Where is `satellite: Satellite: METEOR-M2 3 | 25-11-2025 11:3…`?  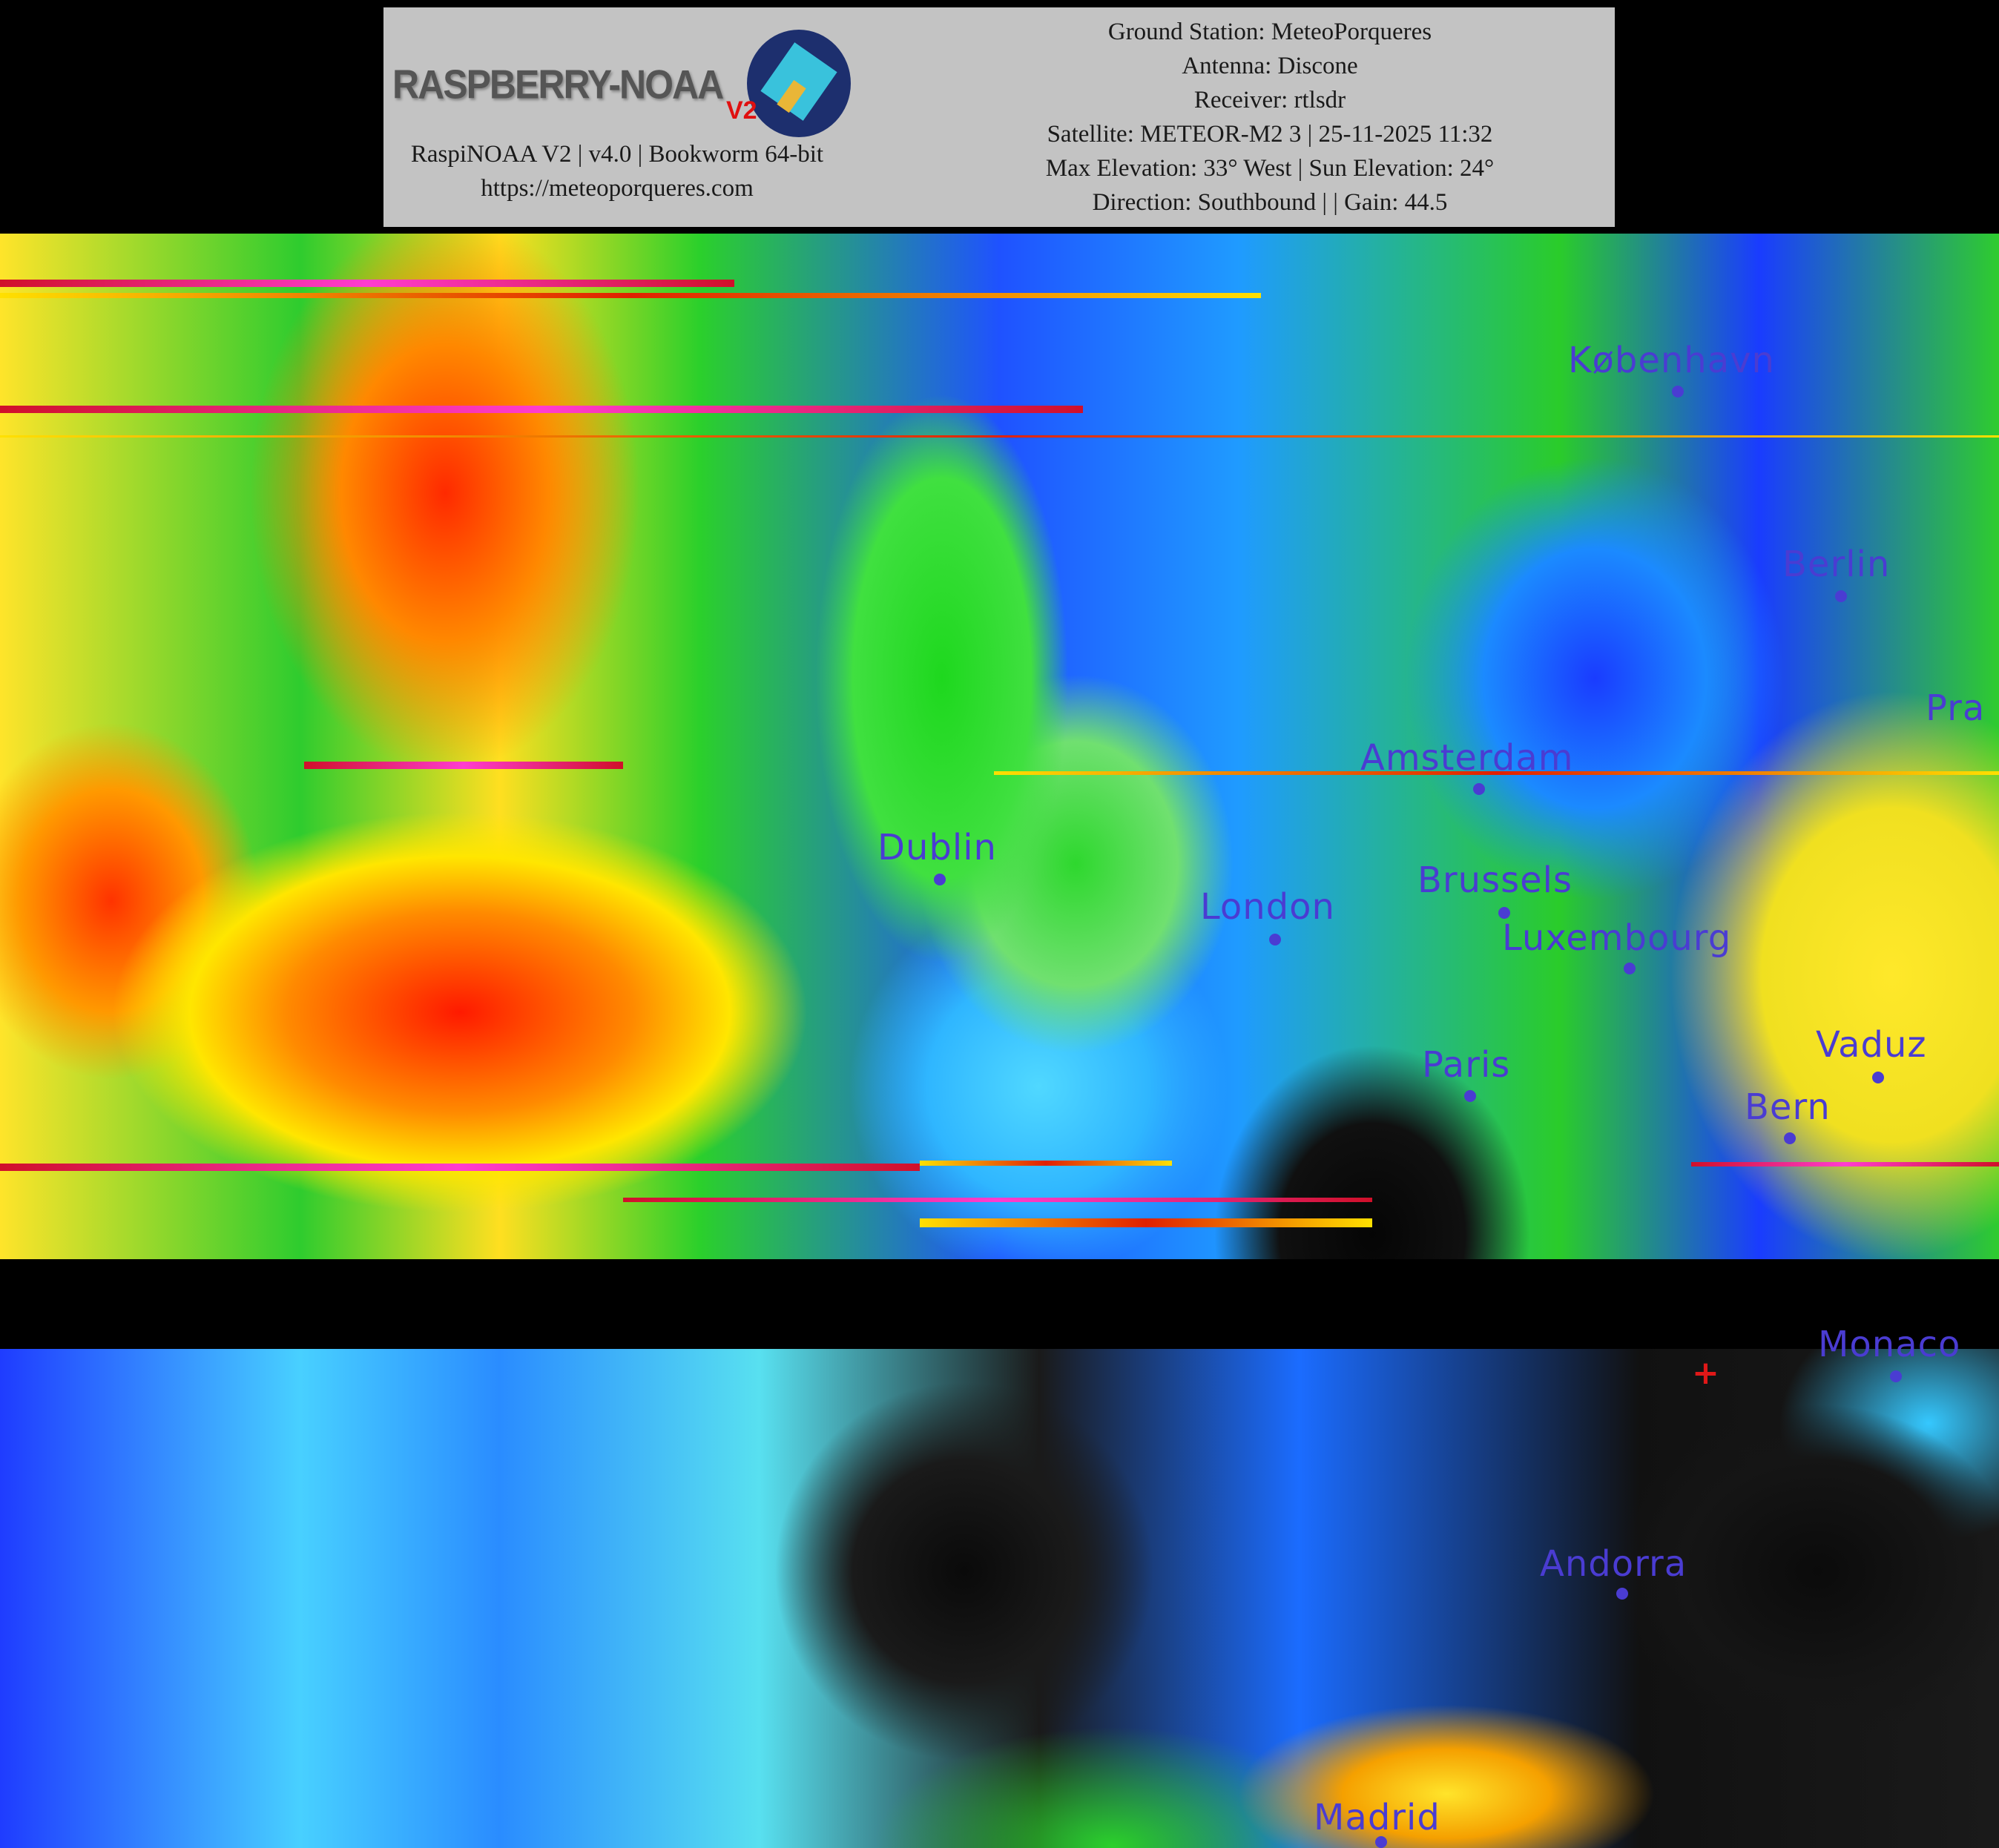 satellite: Satellite: METEOR-M2 3 | 25-11-2025 11:3… is located at coordinates (1270, 134).